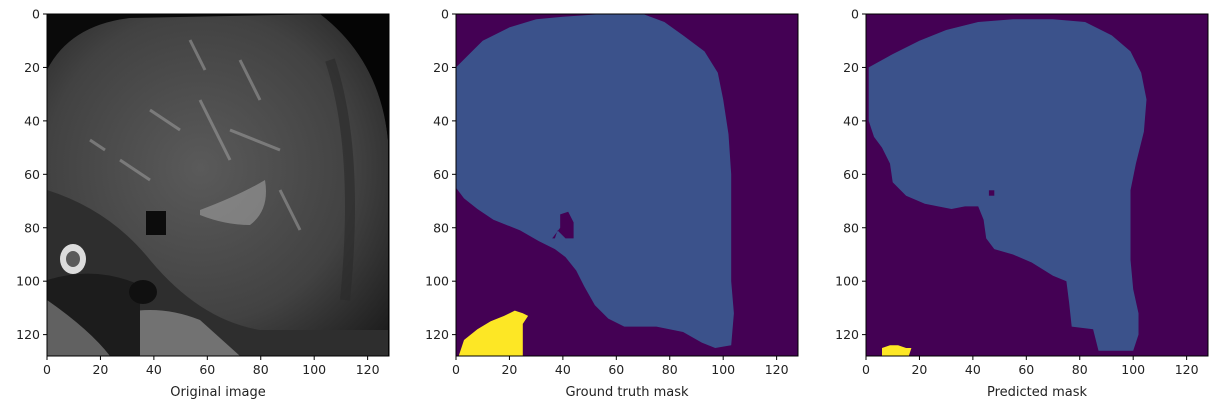 The image size is (1218, 409). What do you see at coordinates (1037, 392) in the screenshot?
I see `xlabel-predicted: Predicted mask` at bounding box center [1037, 392].